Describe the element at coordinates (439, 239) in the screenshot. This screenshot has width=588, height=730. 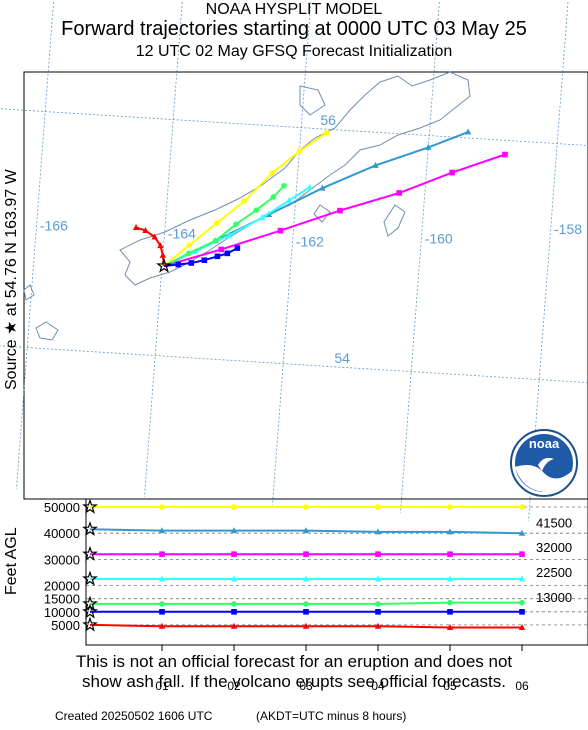
I see `longitude-label: -160` at that location.